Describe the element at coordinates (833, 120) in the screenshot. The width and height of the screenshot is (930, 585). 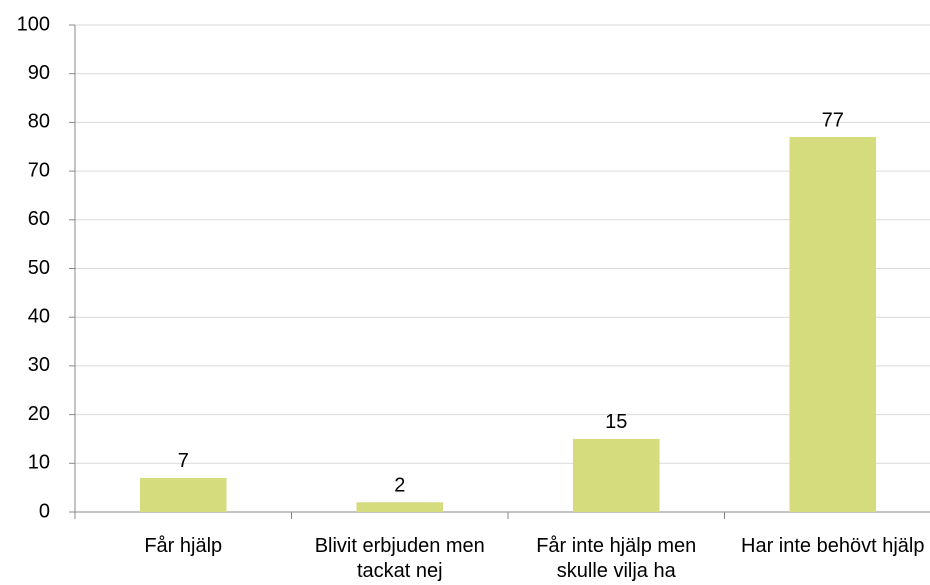
I see `data-label: 77` at that location.